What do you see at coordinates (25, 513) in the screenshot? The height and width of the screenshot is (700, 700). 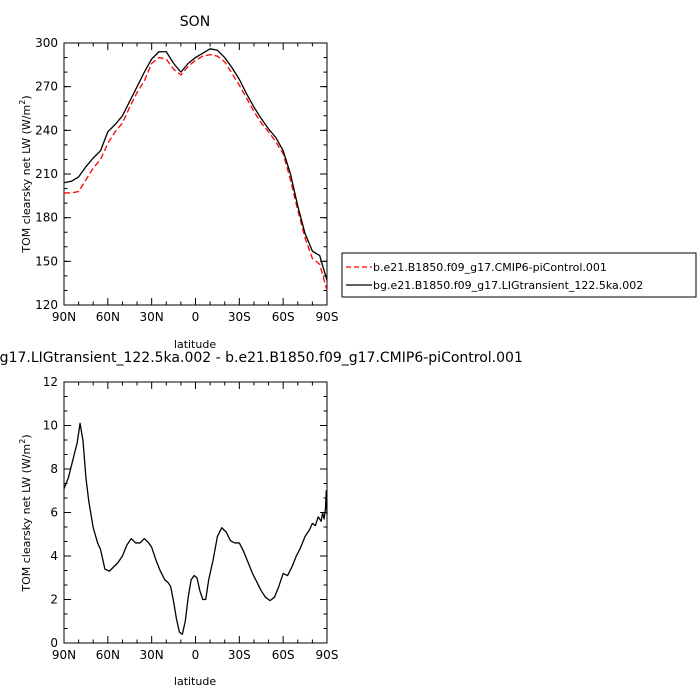 I see `bottom-y-axis-label: TOM clearsky net LW (W/m2)` at bounding box center [25, 513].